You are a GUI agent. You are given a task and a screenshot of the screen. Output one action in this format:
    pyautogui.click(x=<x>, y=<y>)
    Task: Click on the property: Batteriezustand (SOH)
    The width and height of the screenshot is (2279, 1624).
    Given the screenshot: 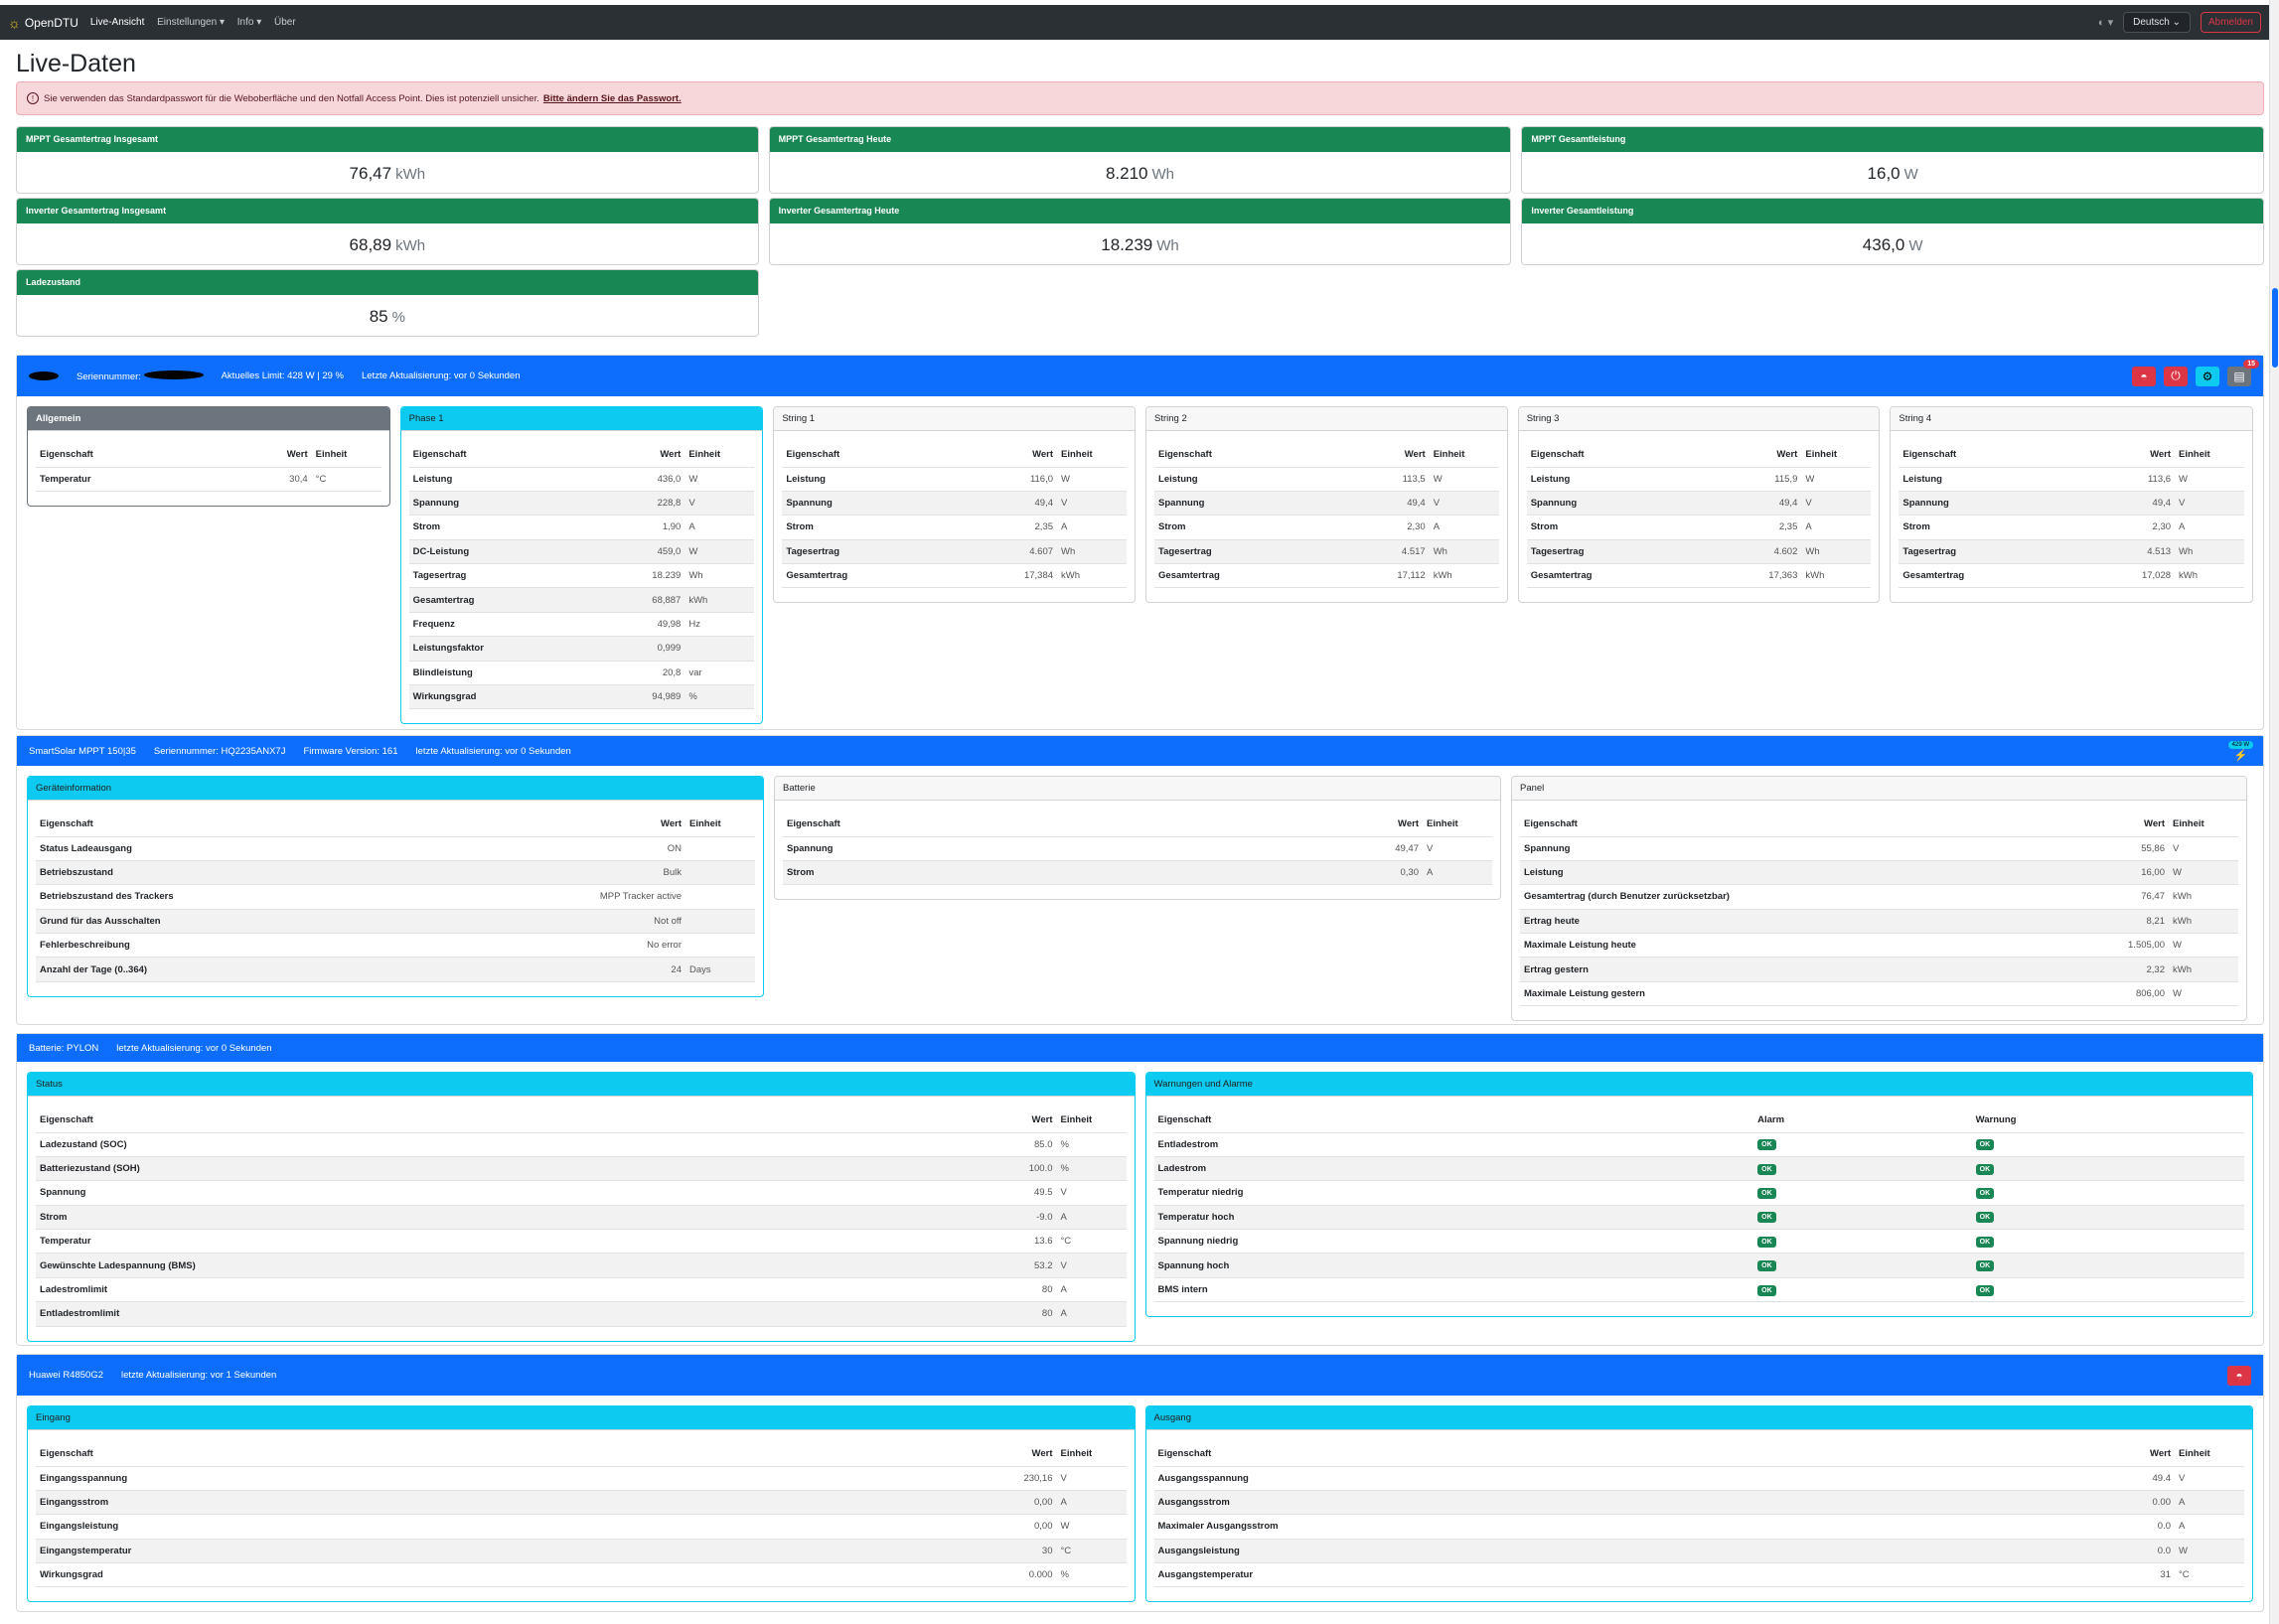 What is the action you would take?
    pyautogui.click(x=530, y=1169)
    